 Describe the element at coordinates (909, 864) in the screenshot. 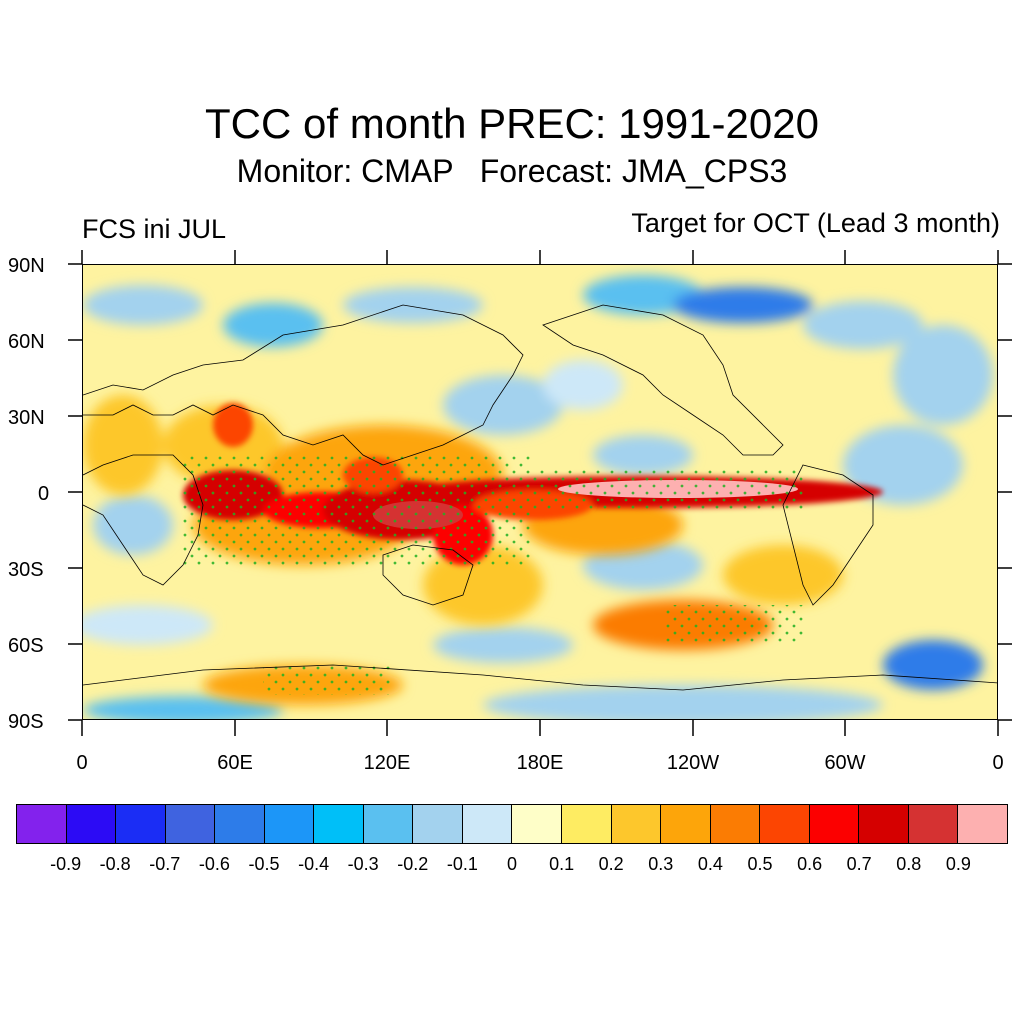

I see `colorbar-label: 0.8` at that location.